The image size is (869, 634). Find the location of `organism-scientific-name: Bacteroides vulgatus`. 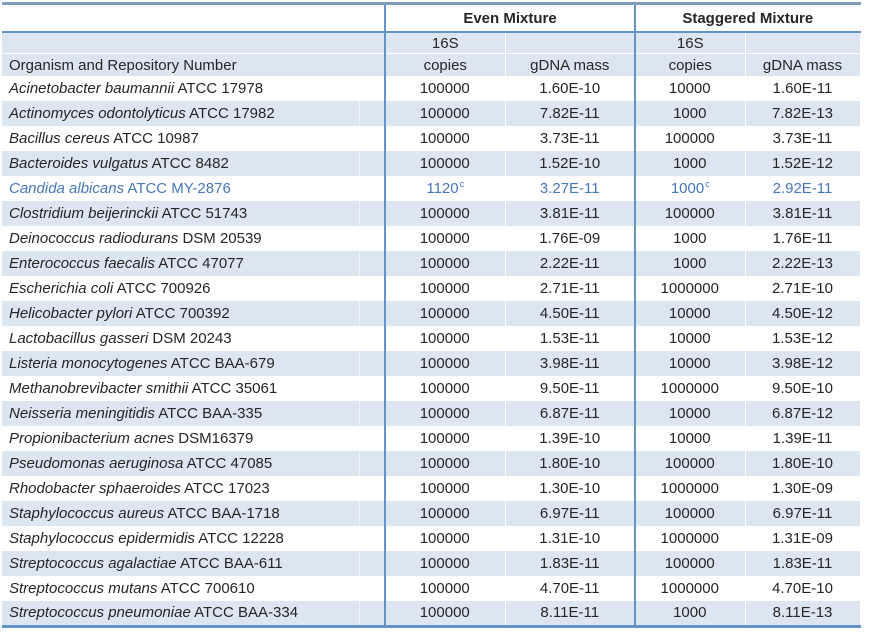

organism-scientific-name: Bacteroides vulgatus is located at coordinates (79, 163).